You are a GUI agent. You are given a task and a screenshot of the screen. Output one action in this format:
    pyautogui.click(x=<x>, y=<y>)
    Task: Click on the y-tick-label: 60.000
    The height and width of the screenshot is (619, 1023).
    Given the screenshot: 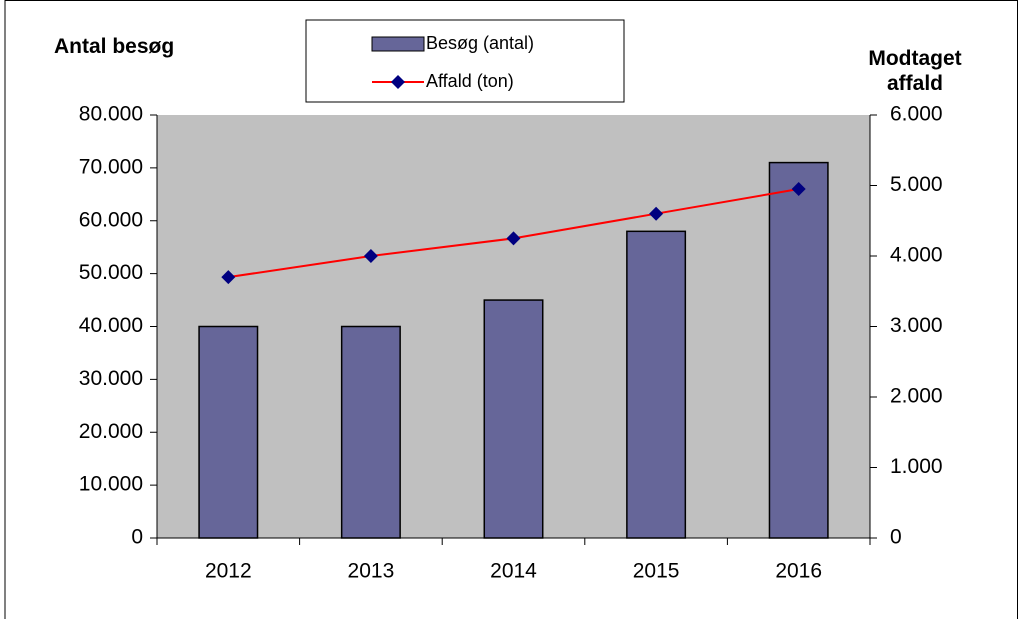 What is the action you would take?
    pyautogui.click(x=111, y=219)
    